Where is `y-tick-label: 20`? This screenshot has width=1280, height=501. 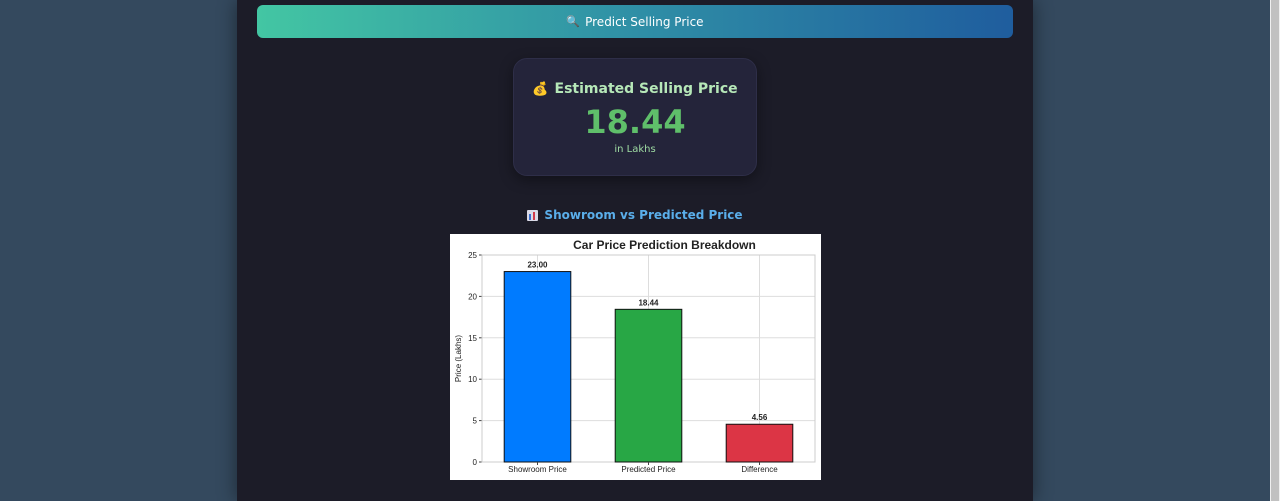
y-tick-label: 20 is located at coordinates (472, 296).